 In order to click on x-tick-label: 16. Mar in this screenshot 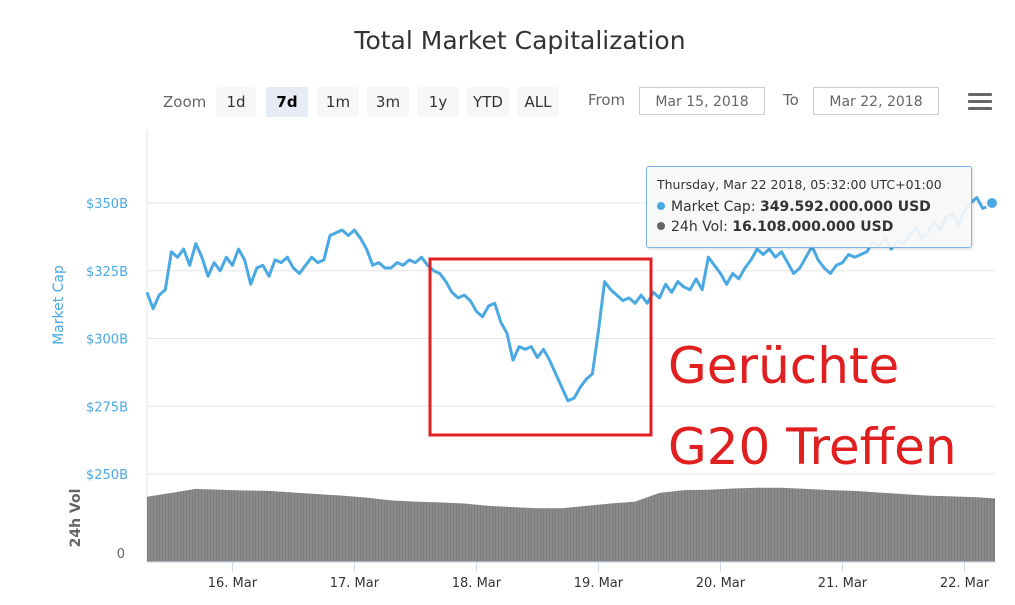, I will do `click(233, 583)`.